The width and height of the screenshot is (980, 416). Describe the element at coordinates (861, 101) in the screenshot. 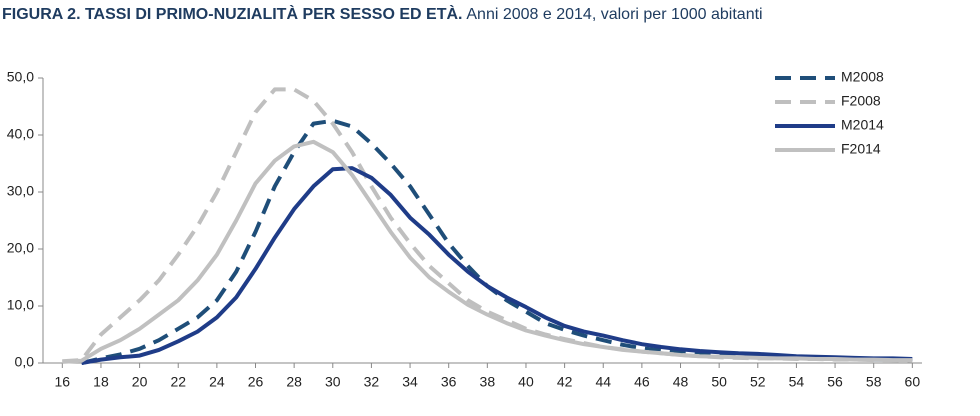

I see `legend-label: F2008` at that location.